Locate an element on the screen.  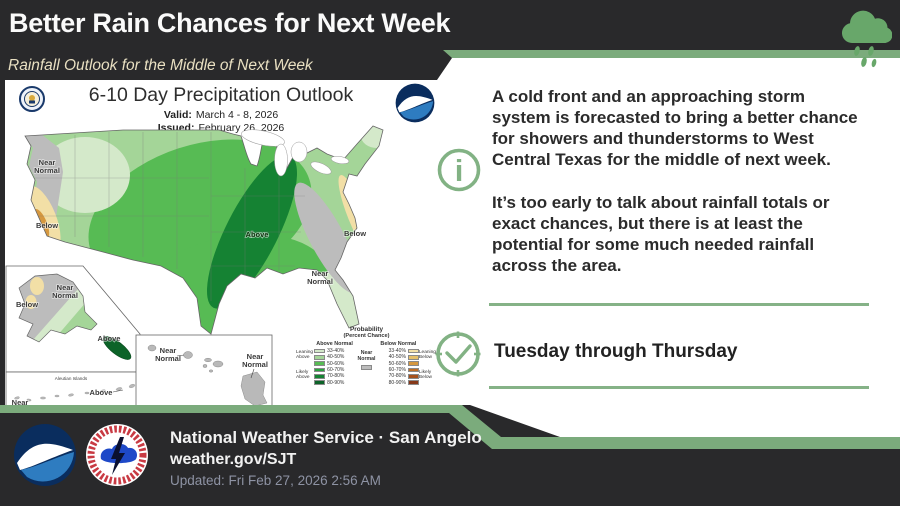
noaa-footer-logo is located at coordinates (45, 455).